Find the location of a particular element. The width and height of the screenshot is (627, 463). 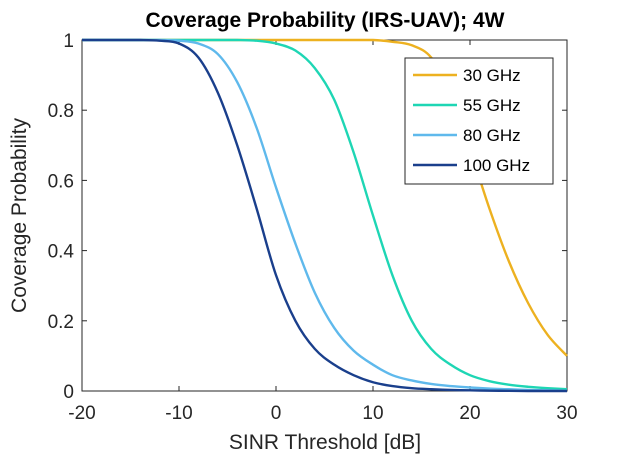

x-tick-label: 30 is located at coordinates (566, 413).